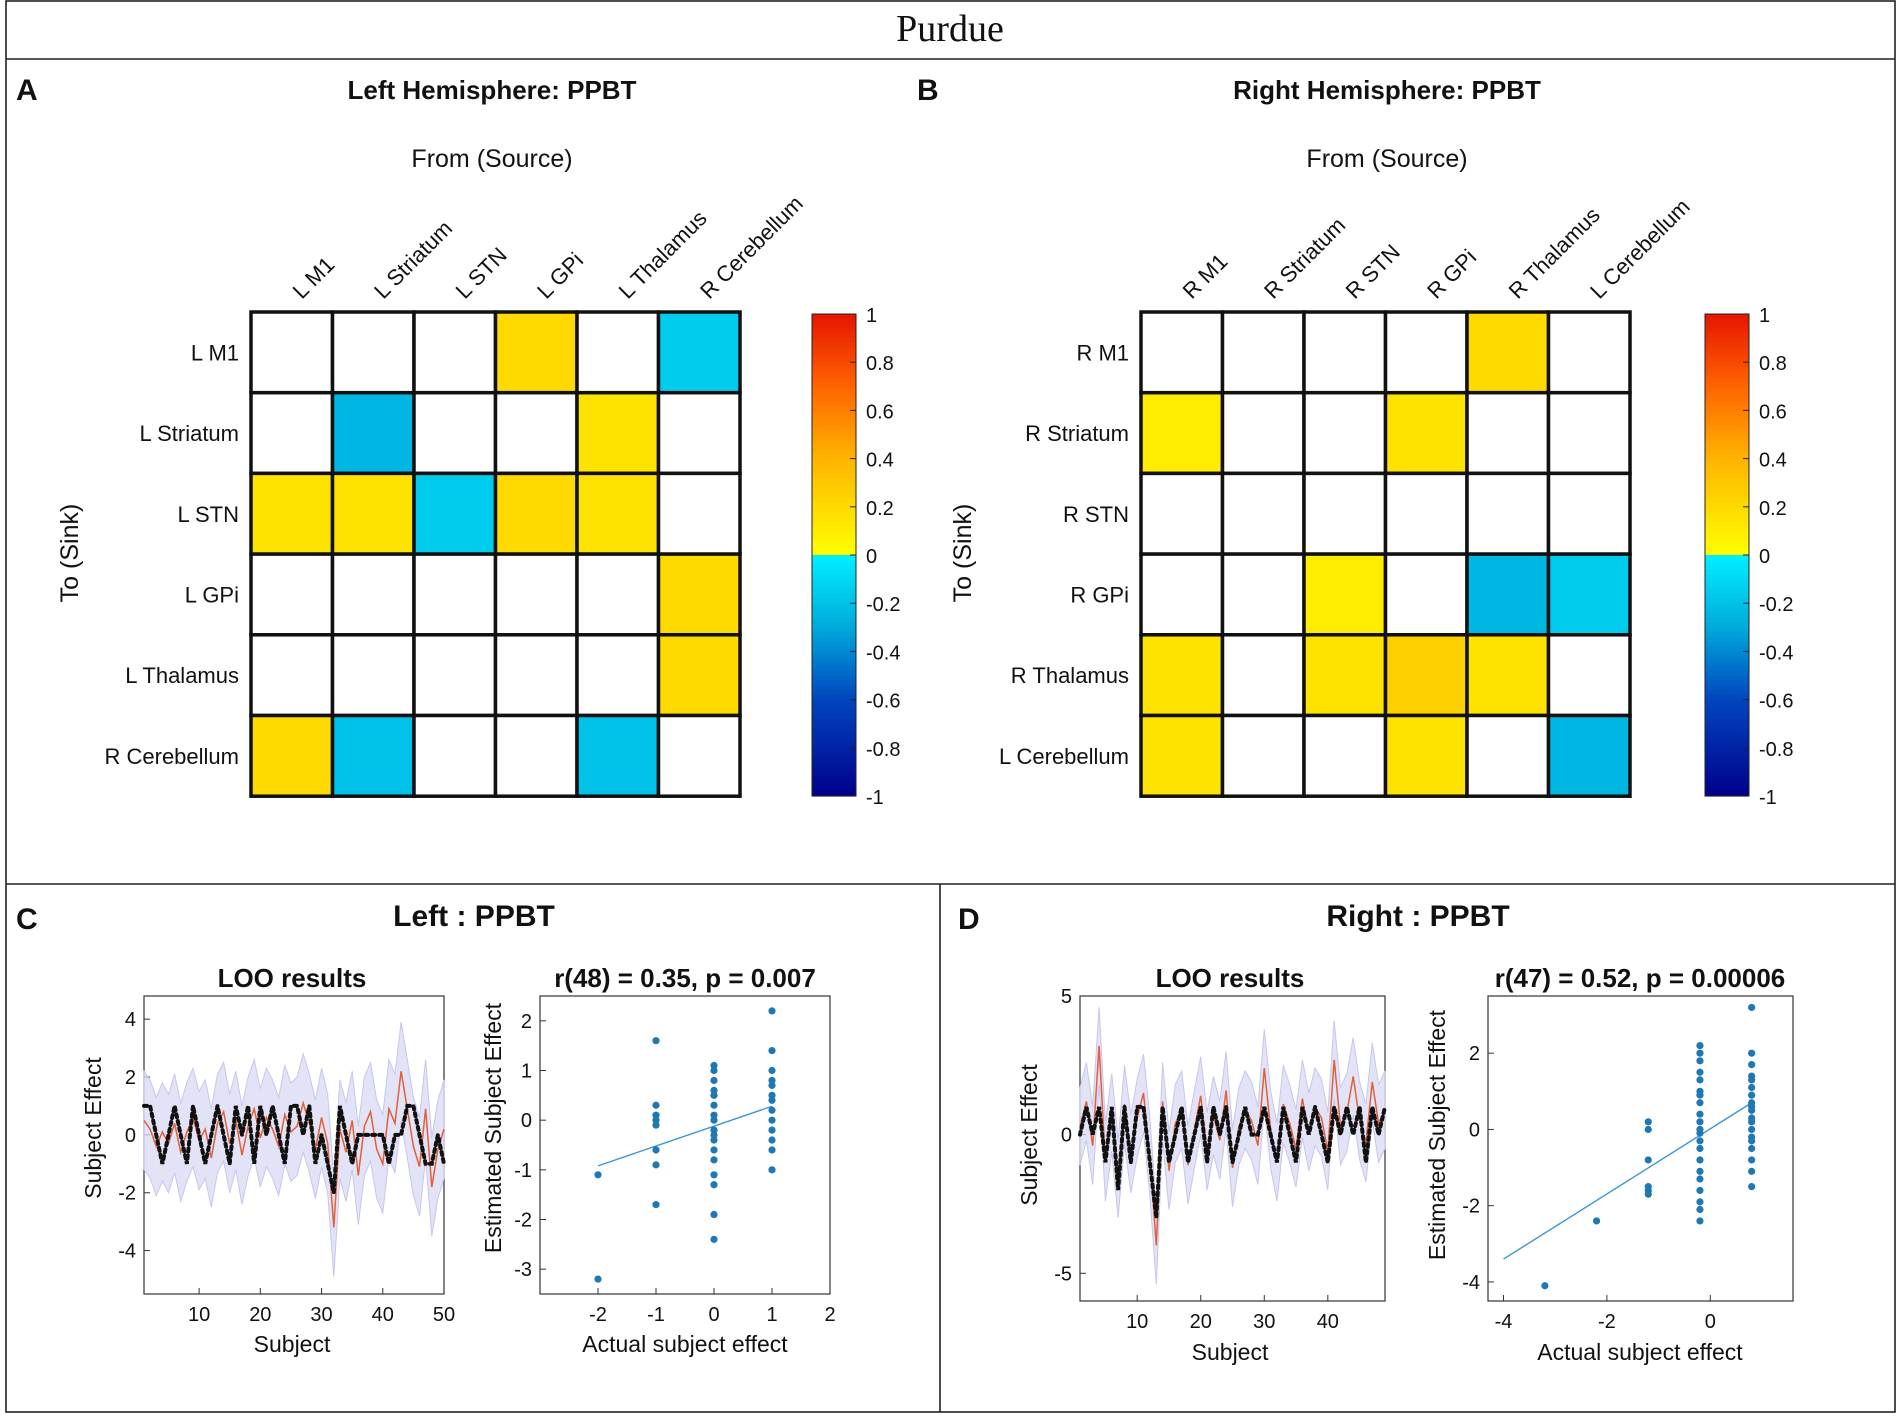 The width and height of the screenshot is (1901, 1417). What do you see at coordinates (883, 702) in the screenshot?
I see `colorbar-tick-label: -0.6` at bounding box center [883, 702].